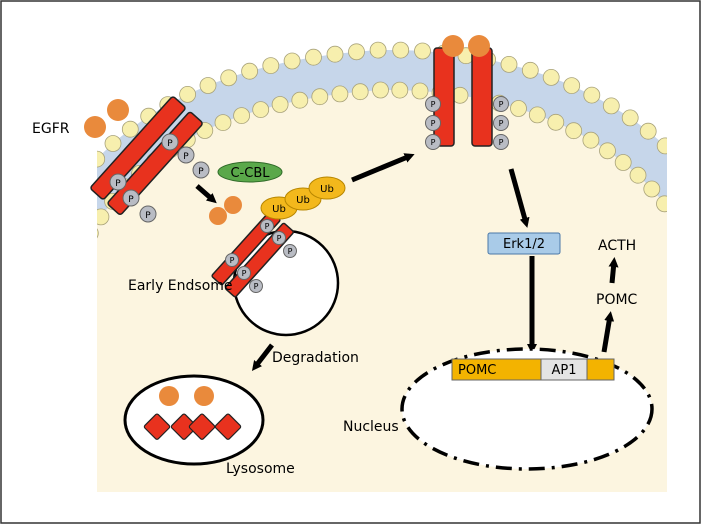  I want to click on egfr-receptor-internalized: P P P P P P, so click(253, 247).